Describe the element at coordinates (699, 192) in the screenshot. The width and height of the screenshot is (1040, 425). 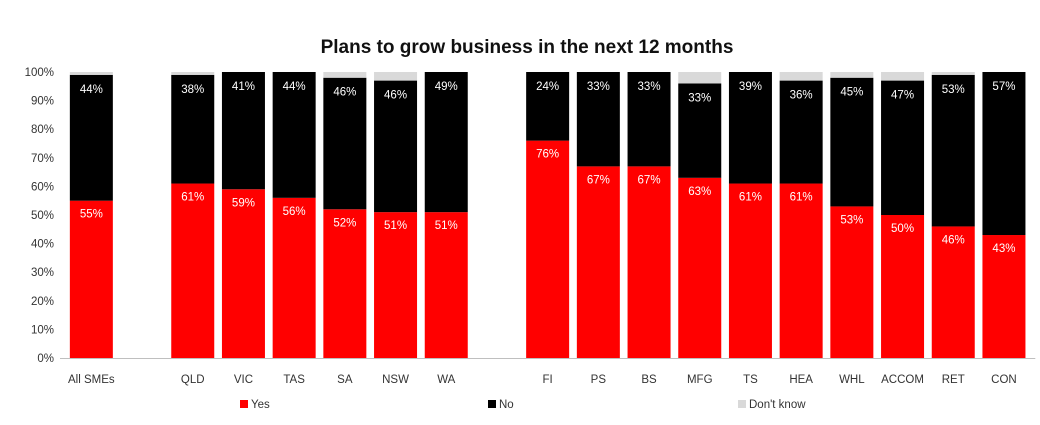
I see `data-label-yes-mfg: 63%` at that location.